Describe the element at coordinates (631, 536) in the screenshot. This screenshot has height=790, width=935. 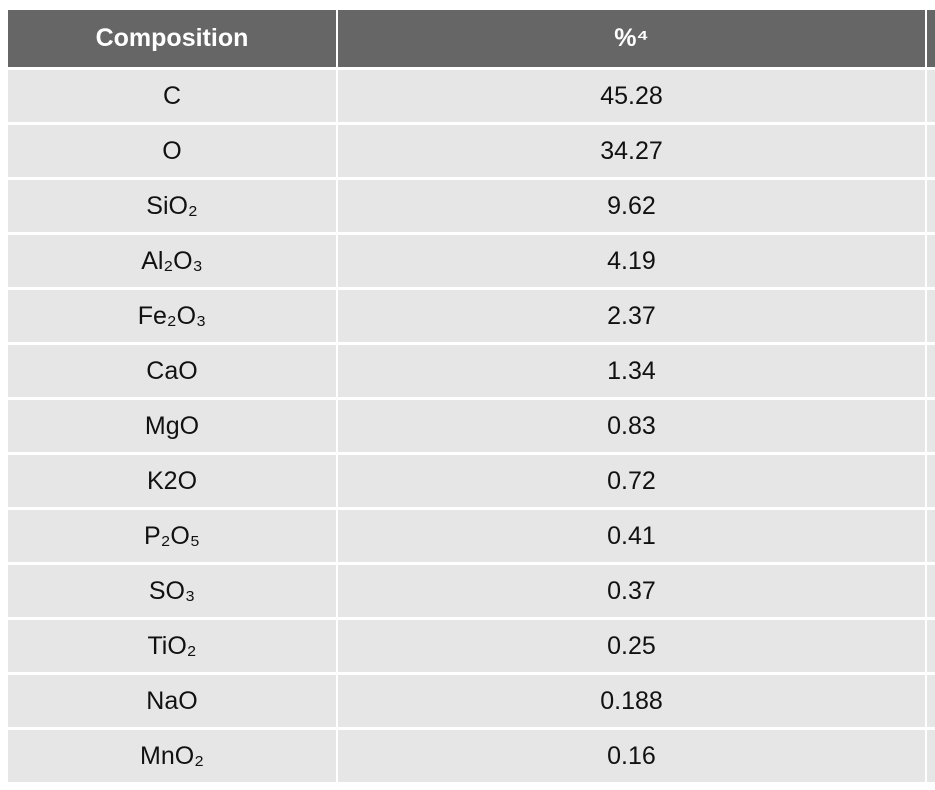
I see `percent-cell: 0.41` at that location.